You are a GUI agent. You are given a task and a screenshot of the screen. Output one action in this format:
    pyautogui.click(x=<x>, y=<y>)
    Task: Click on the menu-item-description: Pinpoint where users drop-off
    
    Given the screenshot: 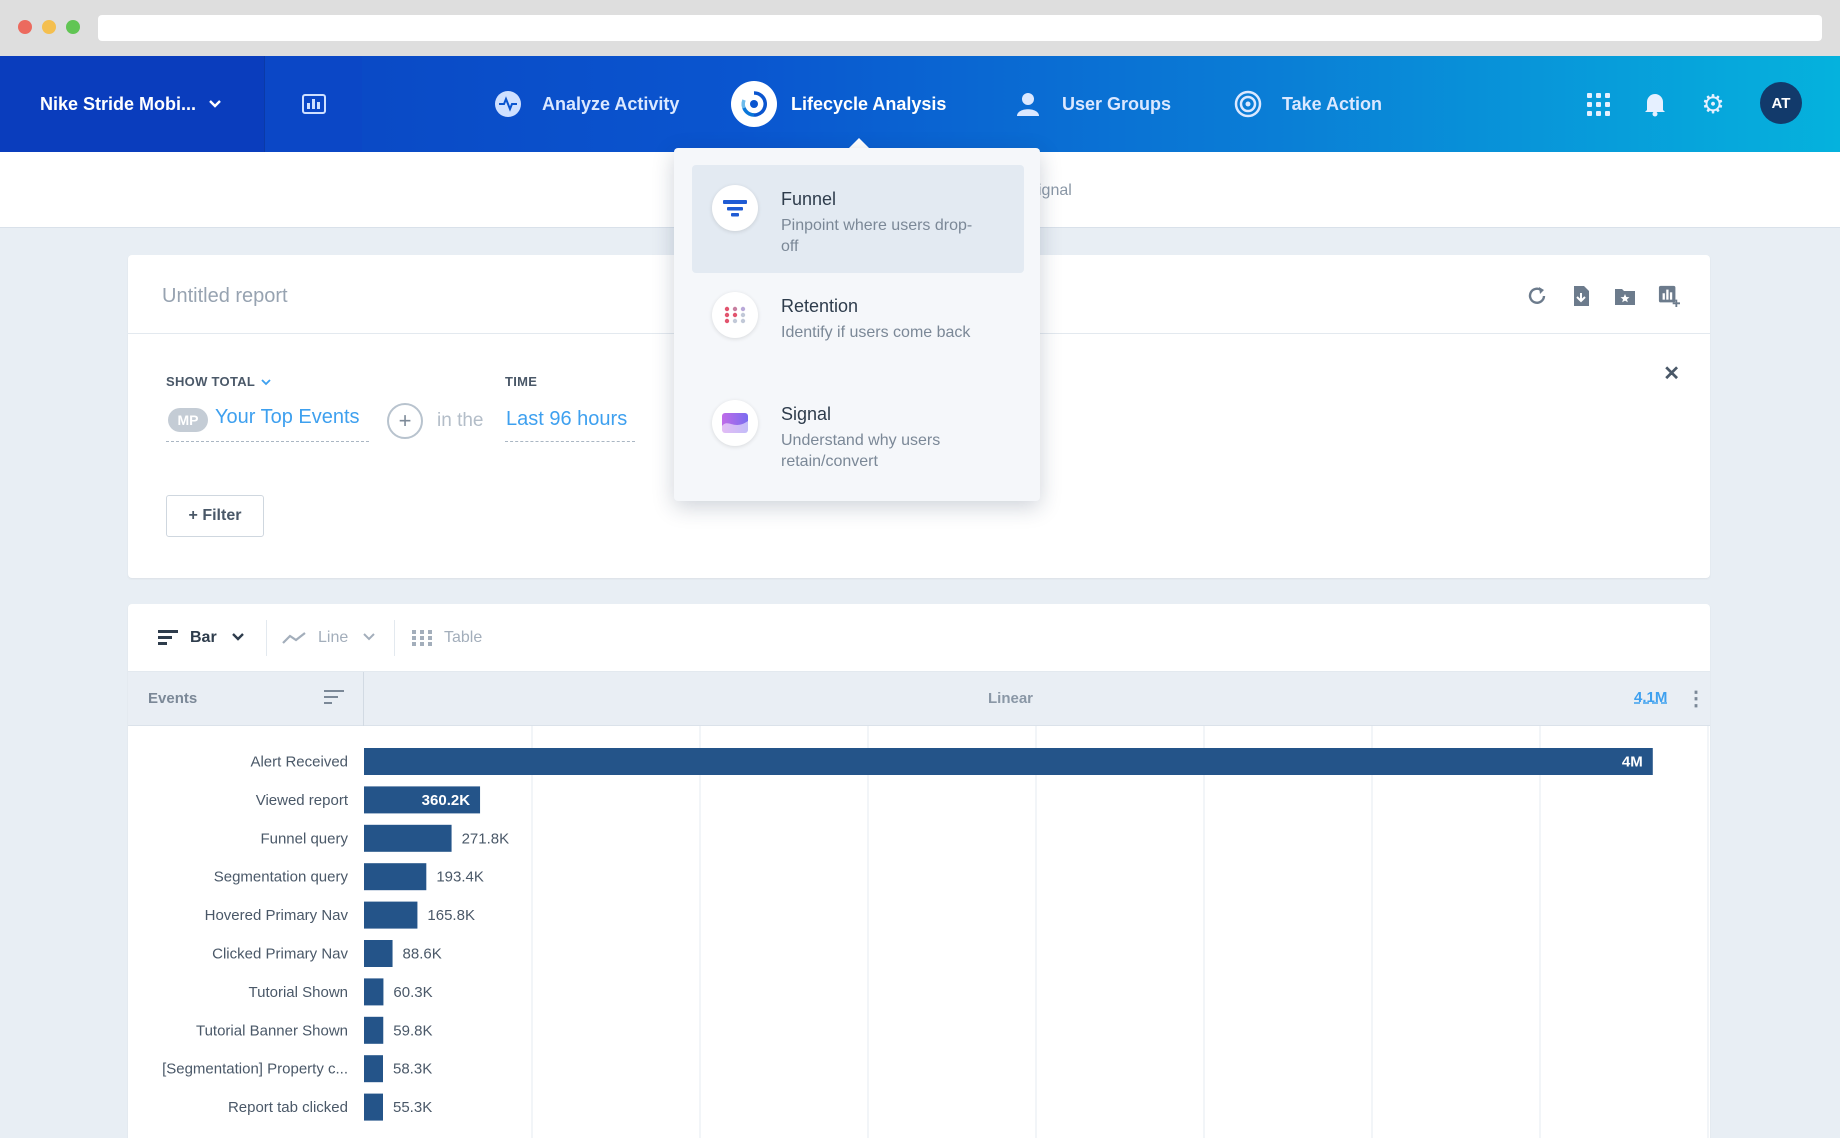 What is the action you would take?
    pyautogui.click(x=877, y=236)
    